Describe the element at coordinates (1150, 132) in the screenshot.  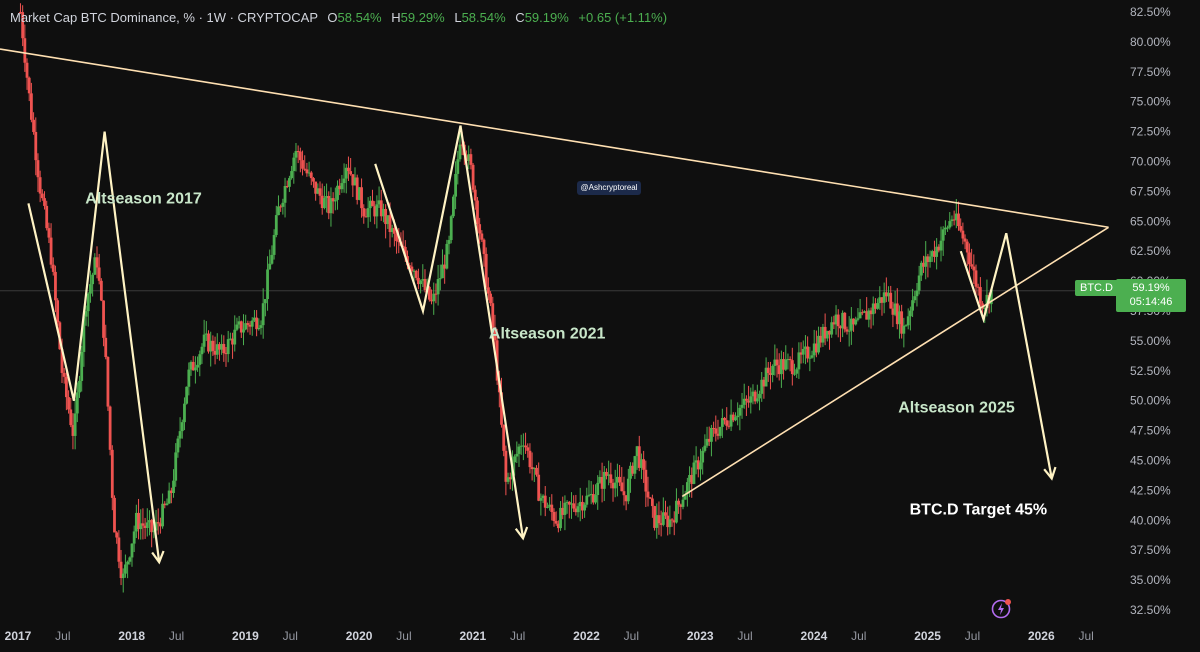
I see `y-tick-label: 72.50%` at that location.